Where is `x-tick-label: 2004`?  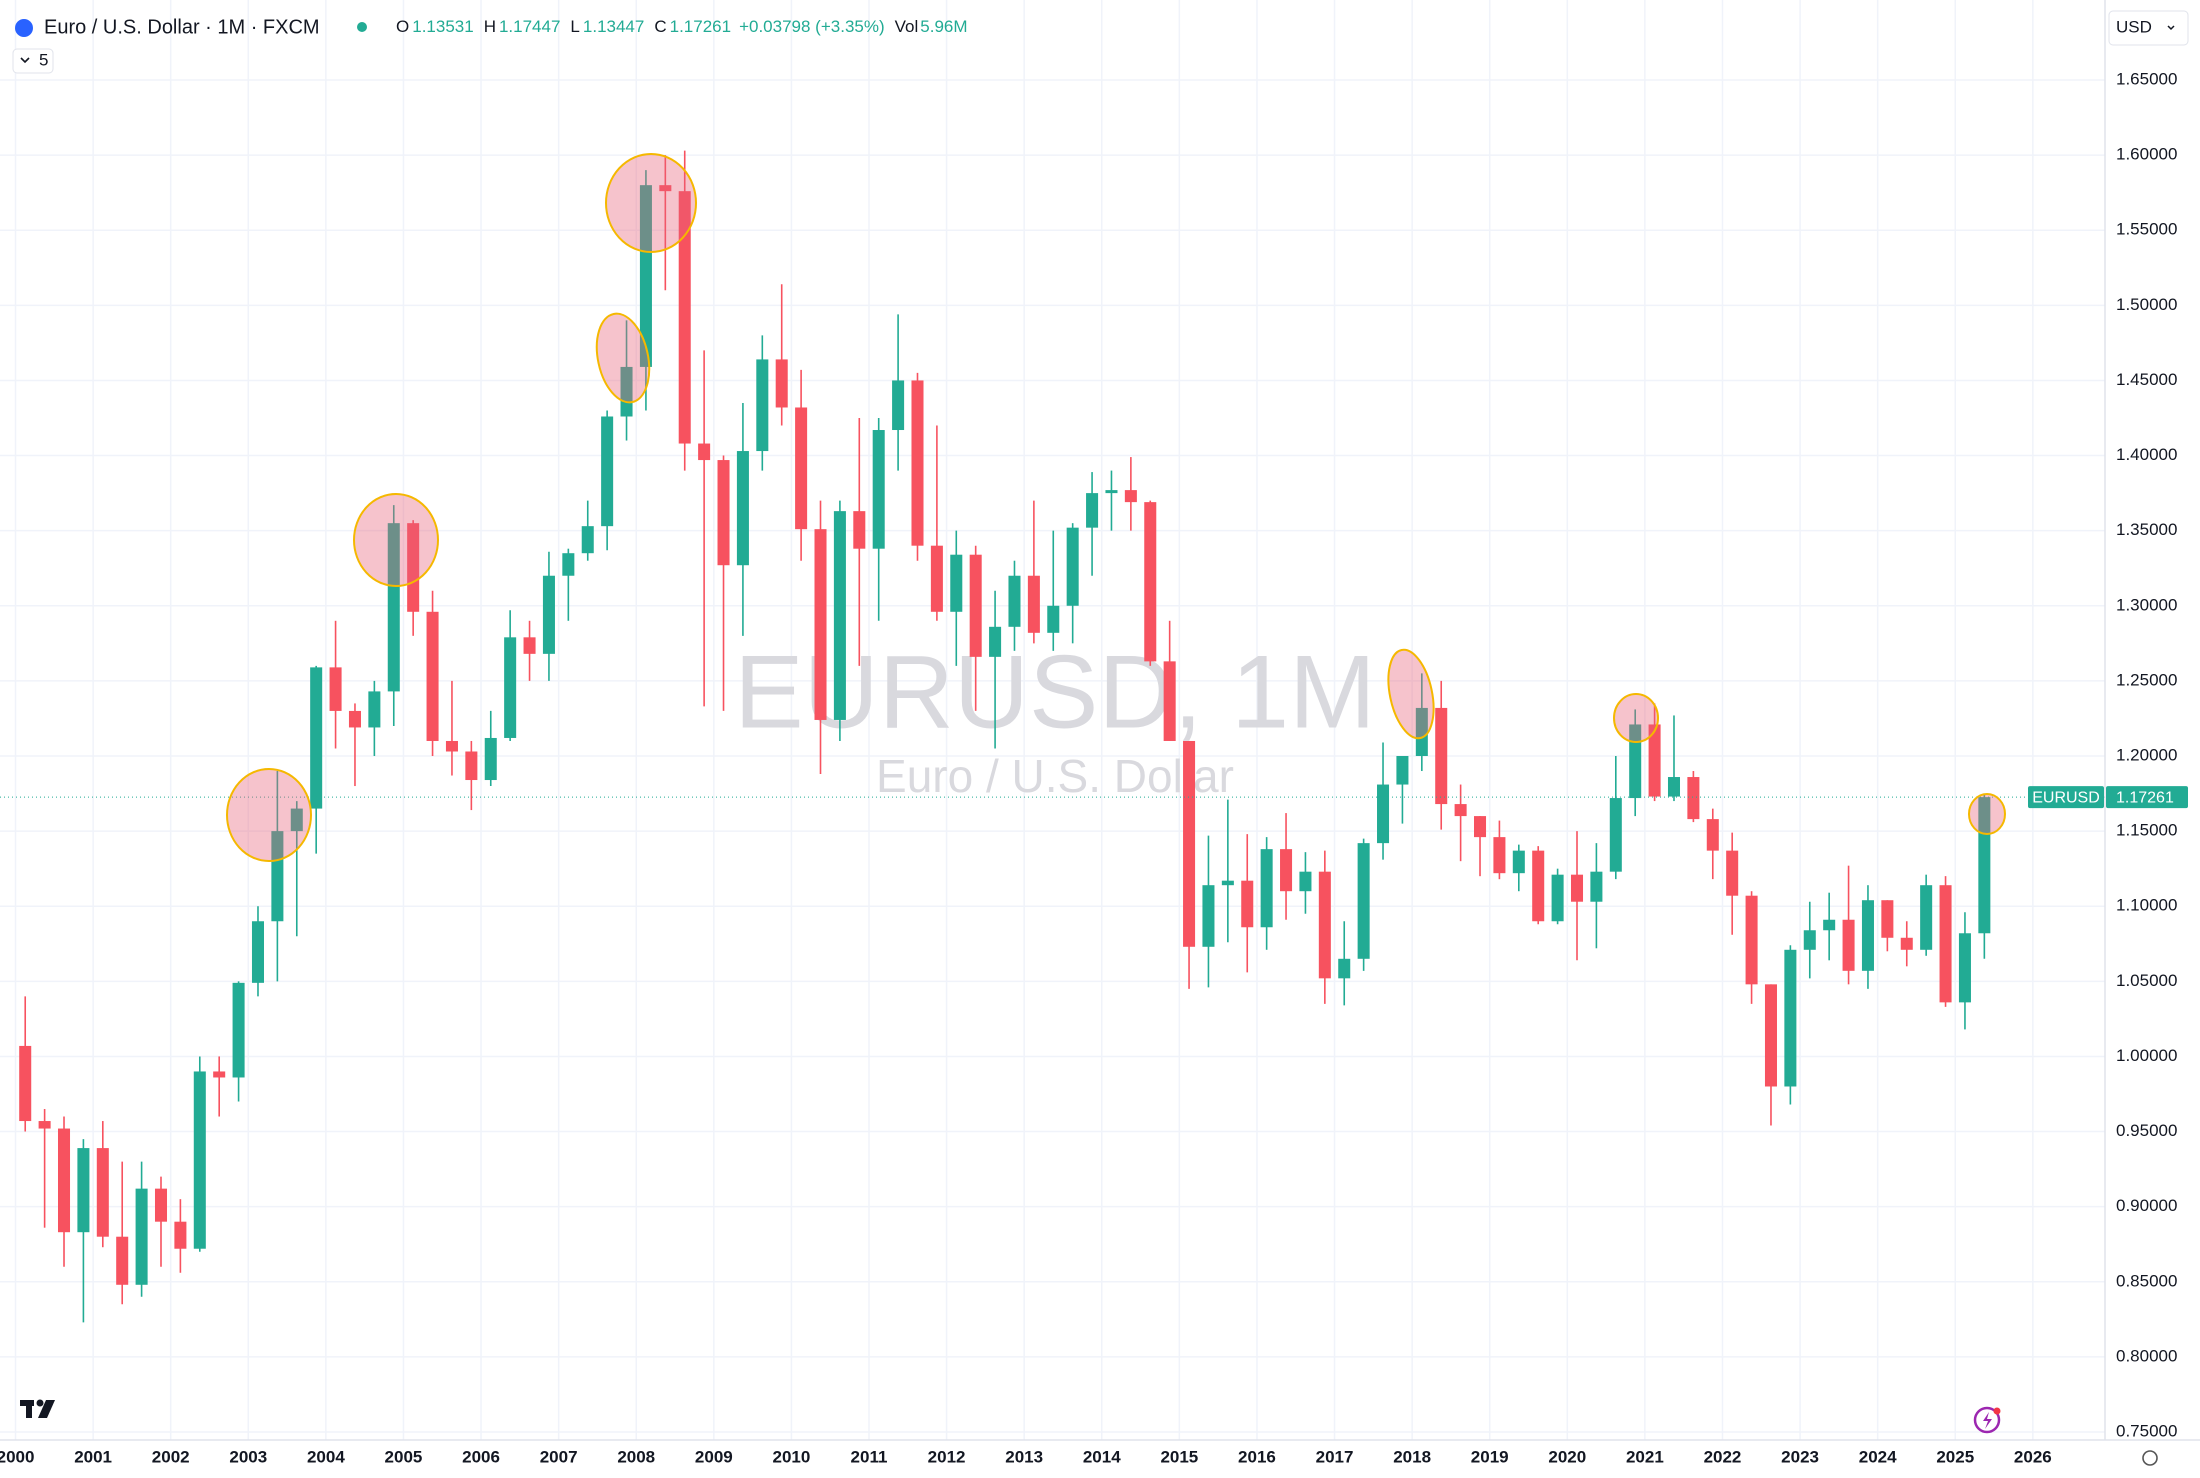
x-tick-label: 2004 is located at coordinates (326, 1456).